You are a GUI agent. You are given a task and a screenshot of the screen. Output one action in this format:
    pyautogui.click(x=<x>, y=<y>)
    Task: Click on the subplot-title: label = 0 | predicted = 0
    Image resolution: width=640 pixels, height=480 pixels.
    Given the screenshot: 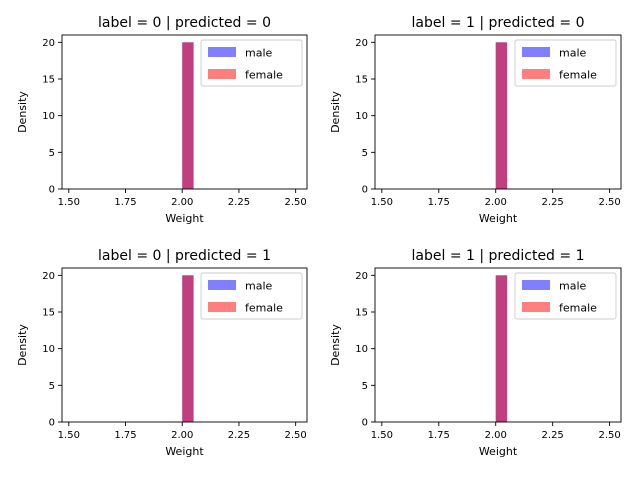 What is the action you would take?
    pyautogui.click(x=184, y=23)
    